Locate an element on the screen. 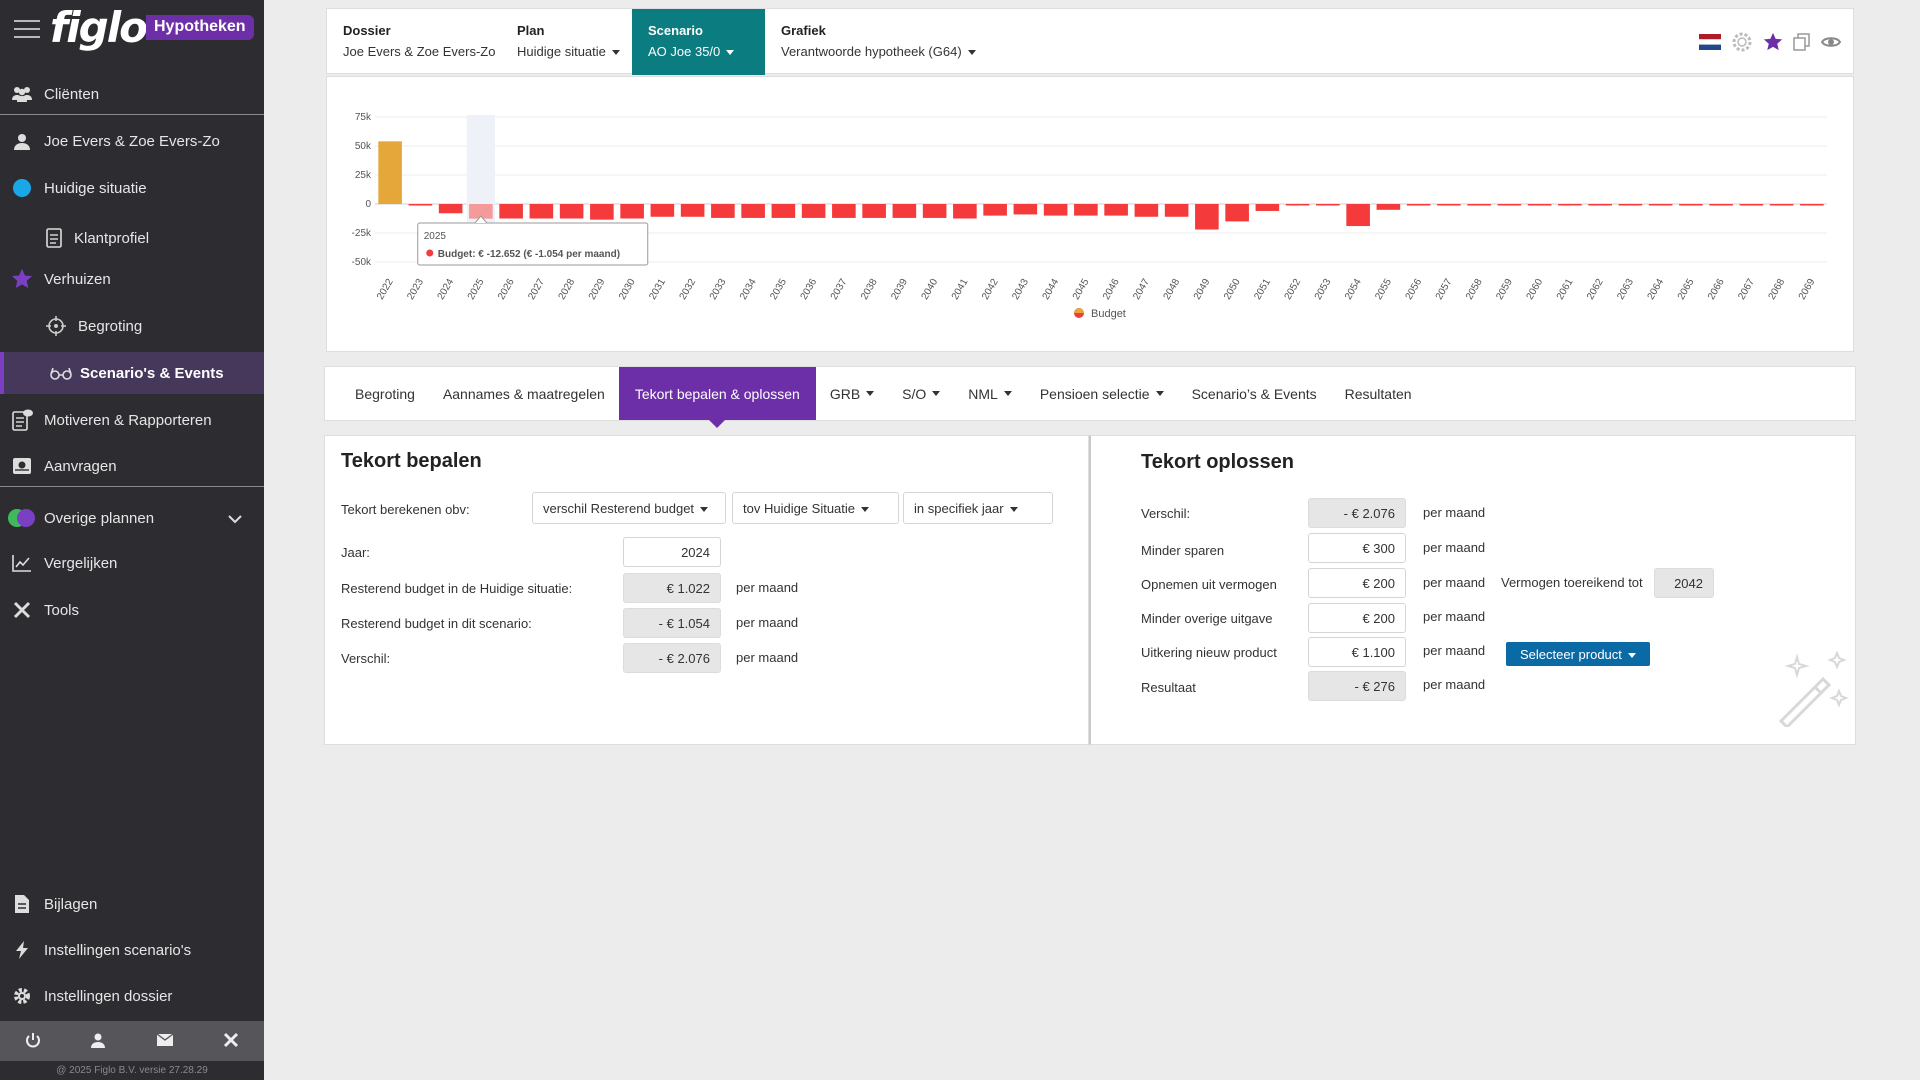  x-tick-label: 2061 is located at coordinates (1565, 289).